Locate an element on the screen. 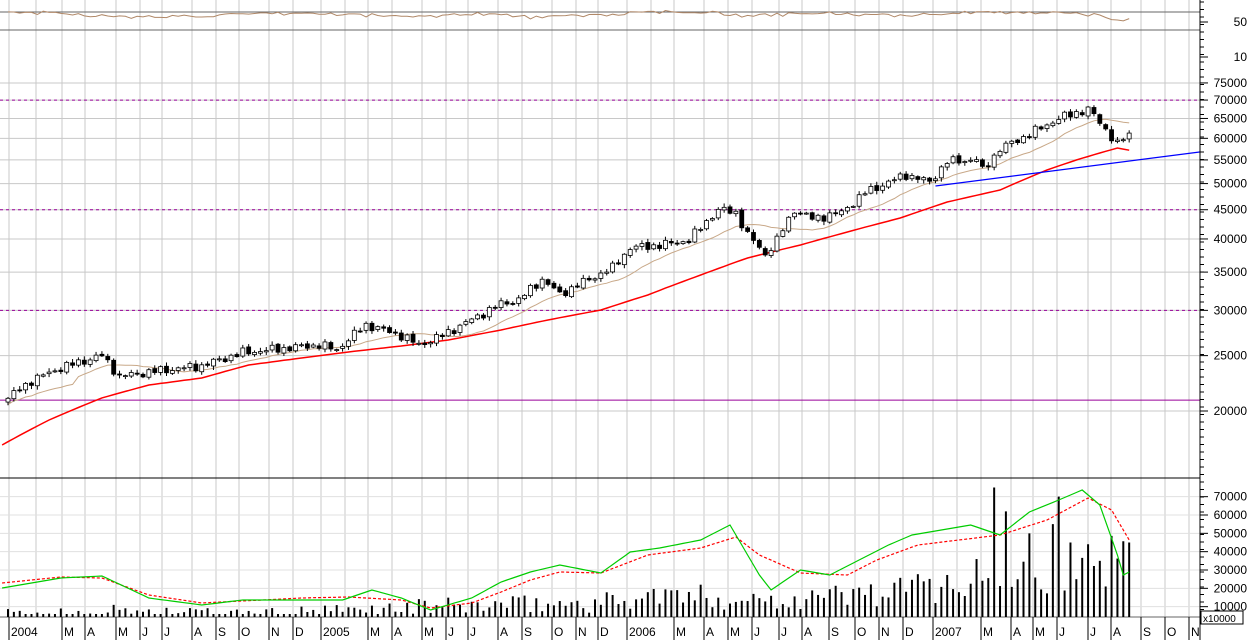 This screenshot has width=1250, height=640. x-tick-label: 2007 is located at coordinates (948, 632).